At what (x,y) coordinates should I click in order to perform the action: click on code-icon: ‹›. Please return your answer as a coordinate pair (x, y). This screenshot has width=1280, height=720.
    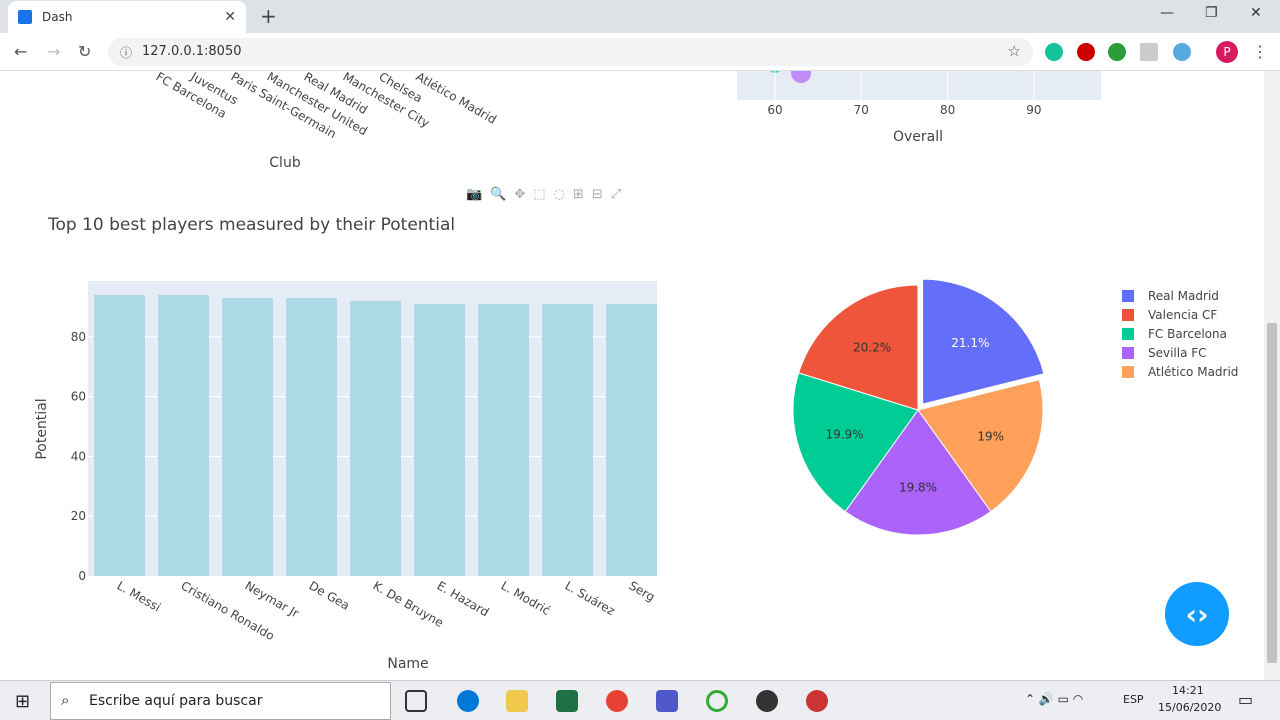
    Looking at the image, I should click on (1197, 614).